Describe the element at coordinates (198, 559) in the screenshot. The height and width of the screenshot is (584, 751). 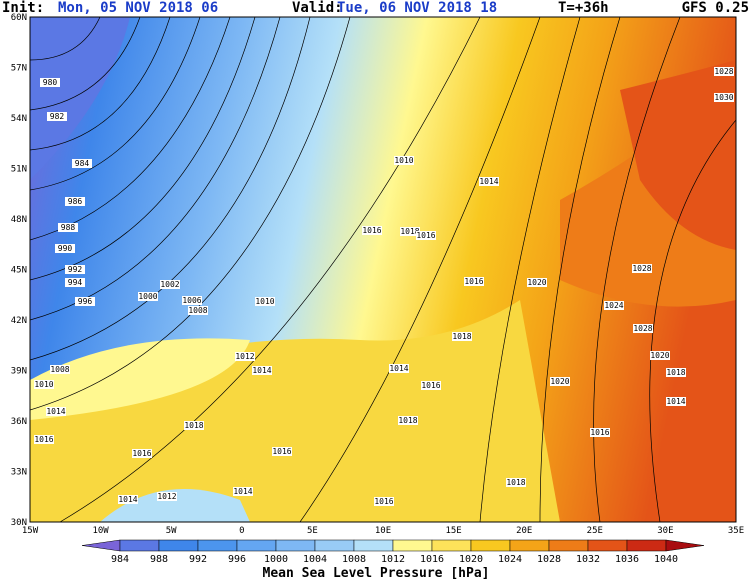
I see `colorbar-tick-label: 992` at that location.